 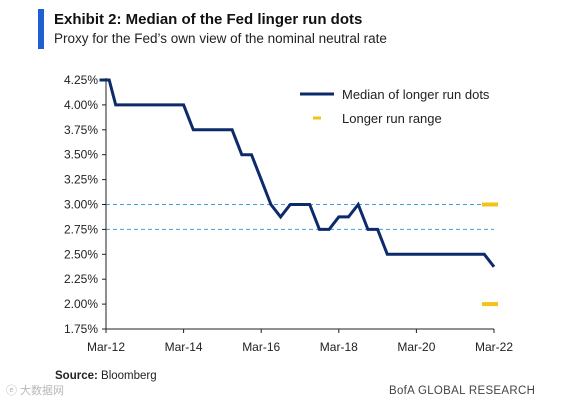 What do you see at coordinates (81, 304) in the screenshot?
I see `y-tick-label: 2.00%` at bounding box center [81, 304].